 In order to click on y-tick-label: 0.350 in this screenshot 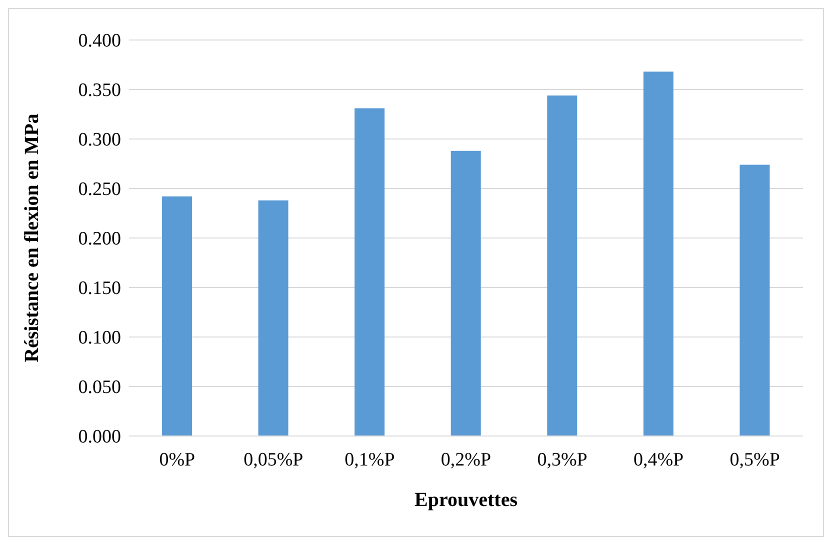, I will do `click(99, 91)`.